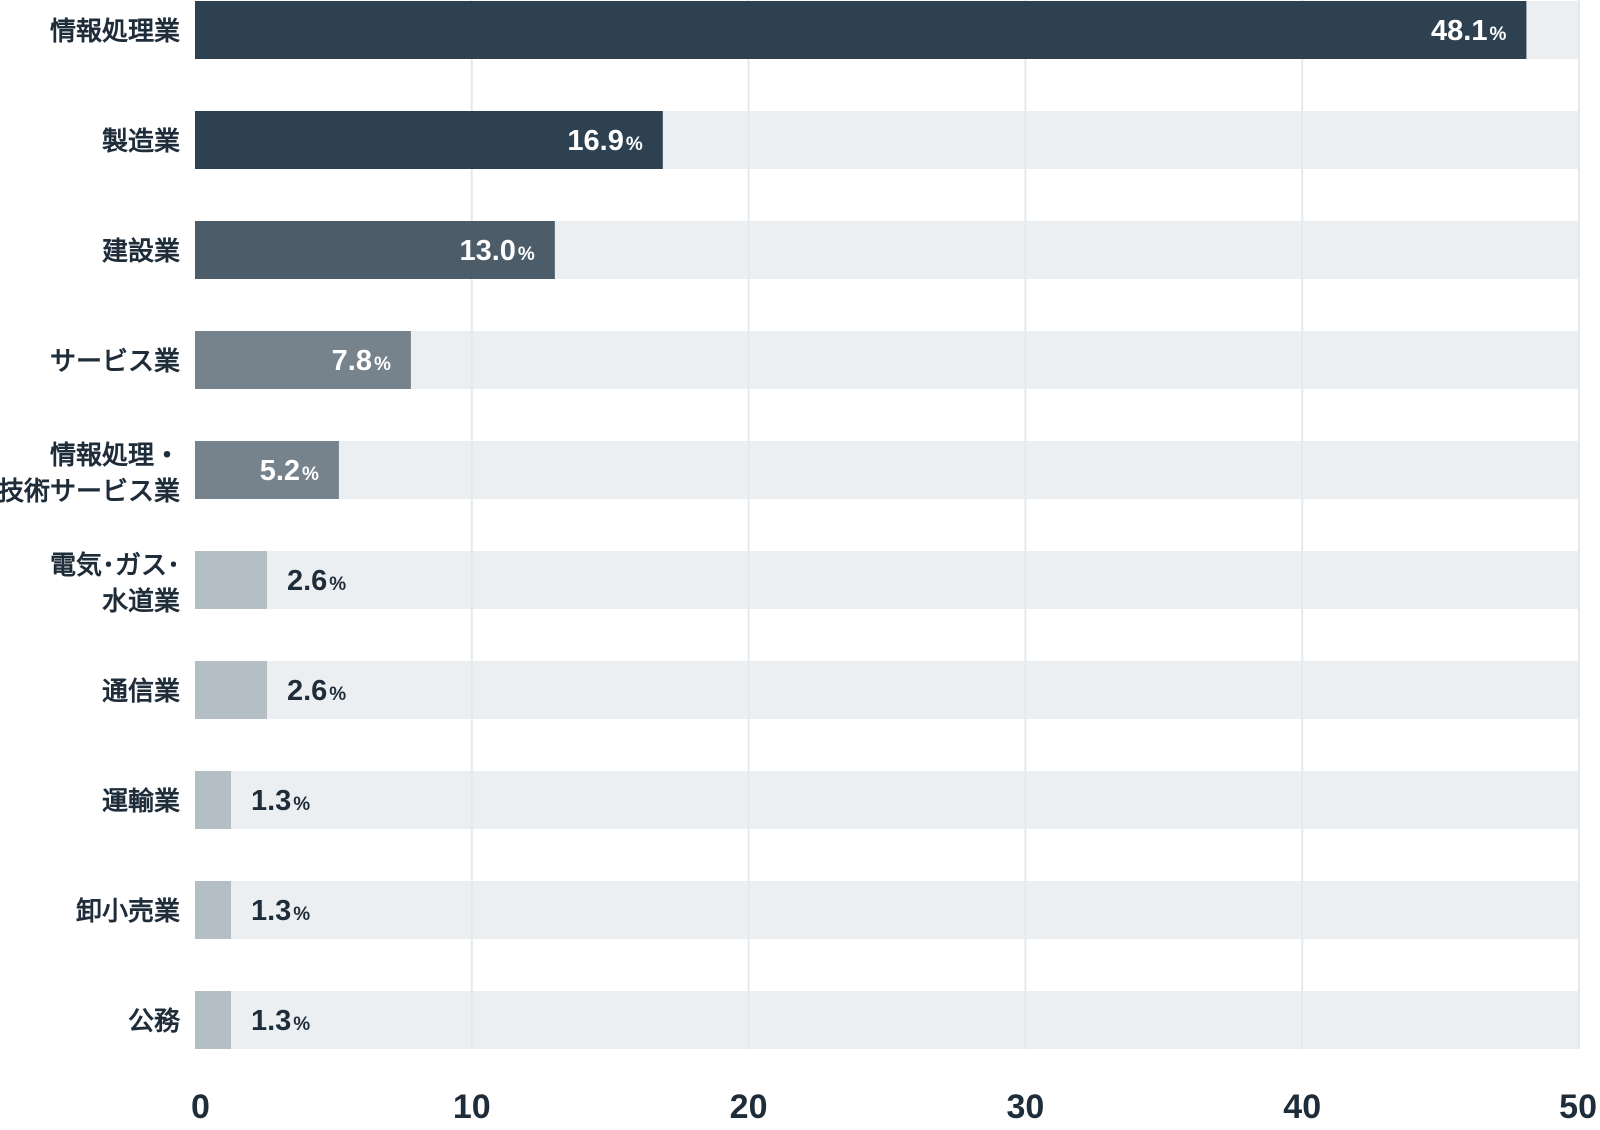  I want to click on category-label: サービス業, so click(115, 362).